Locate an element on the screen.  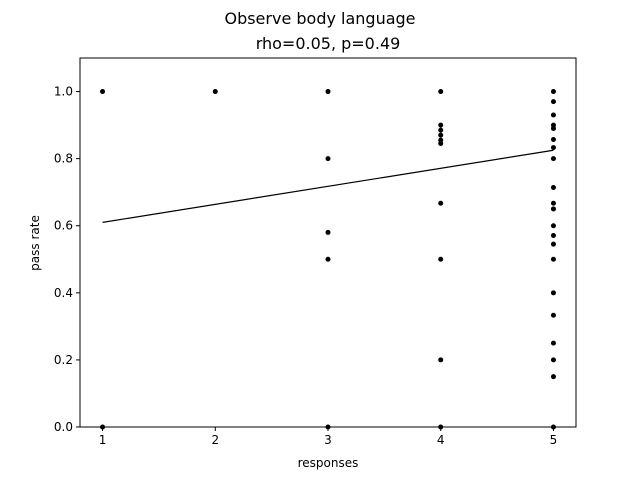
trend-line is located at coordinates (328, 186).